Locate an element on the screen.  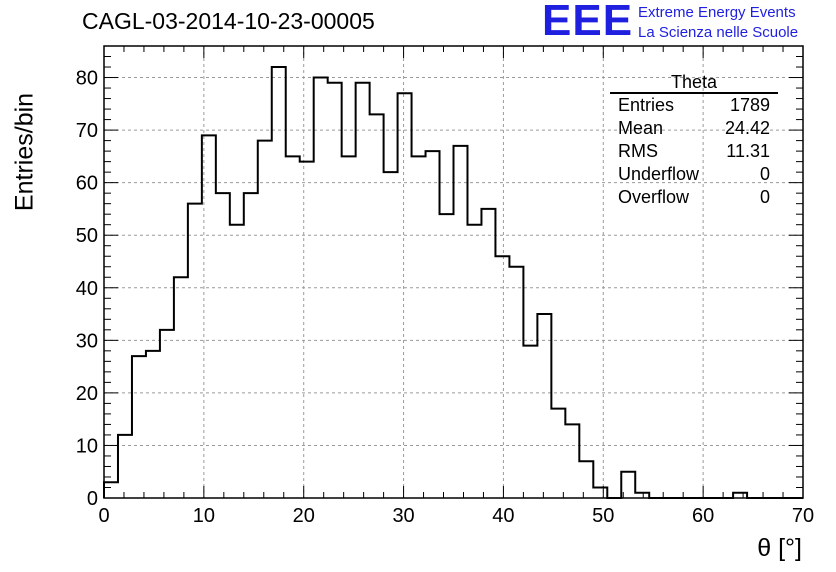
stats-value: 11.31 is located at coordinates (748, 151).